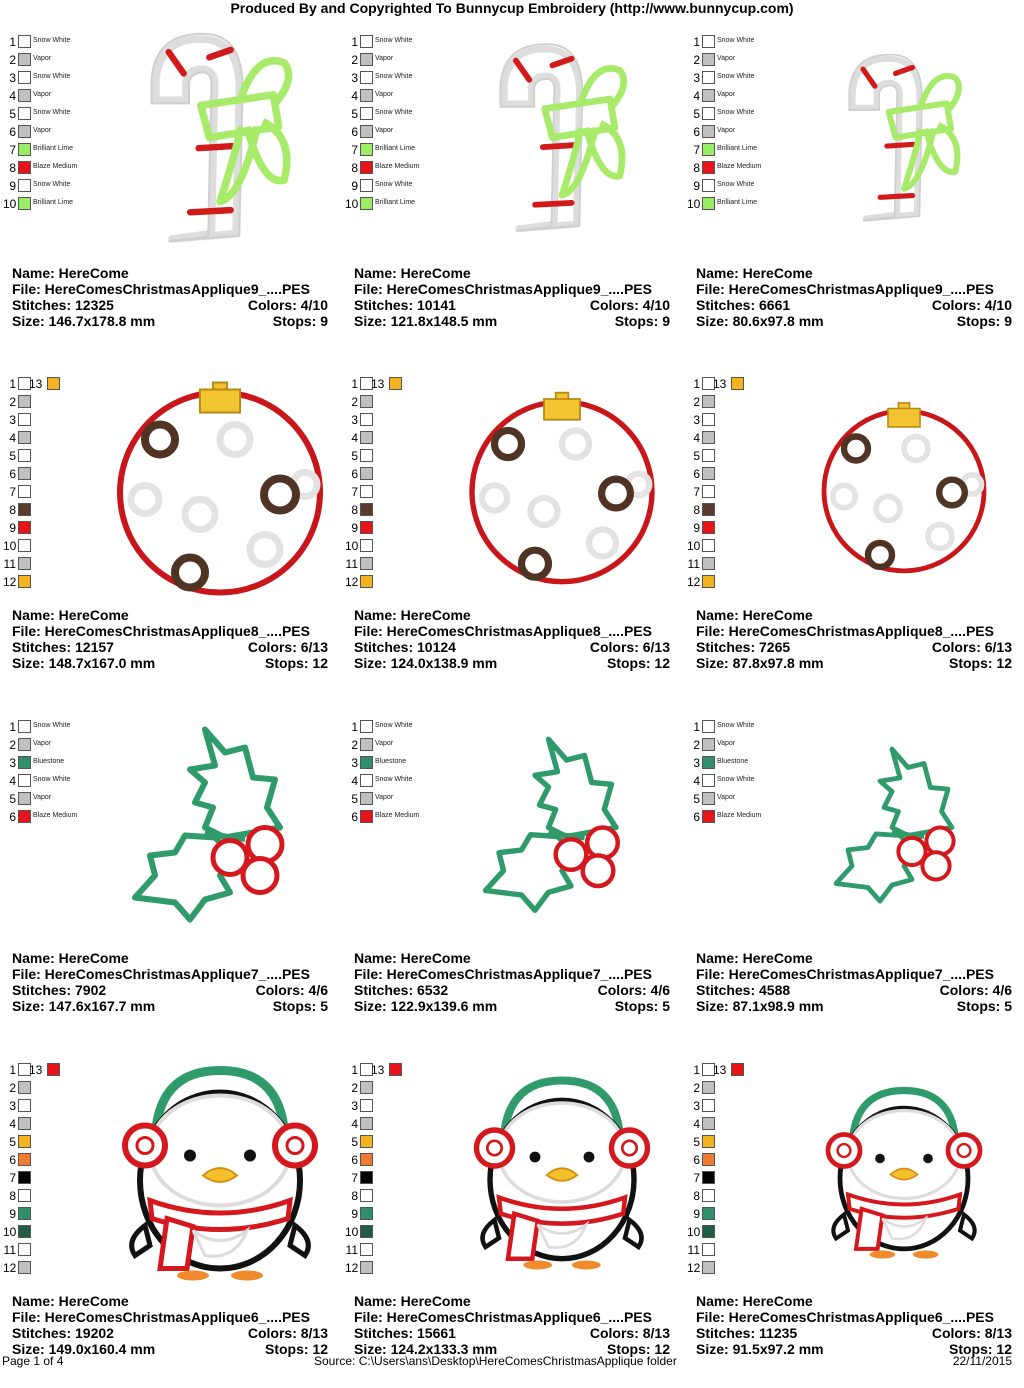  What do you see at coordinates (63, 1333) in the screenshot?
I see `stitch-count: Stitches: 19202` at bounding box center [63, 1333].